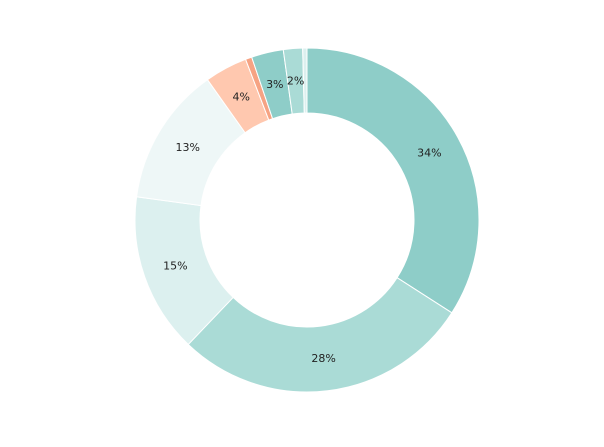 This screenshot has width=604, height=447. Describe the element at coordinates (323, 358) in the screenshot. I see `slice-label-1: 28%` at that location.